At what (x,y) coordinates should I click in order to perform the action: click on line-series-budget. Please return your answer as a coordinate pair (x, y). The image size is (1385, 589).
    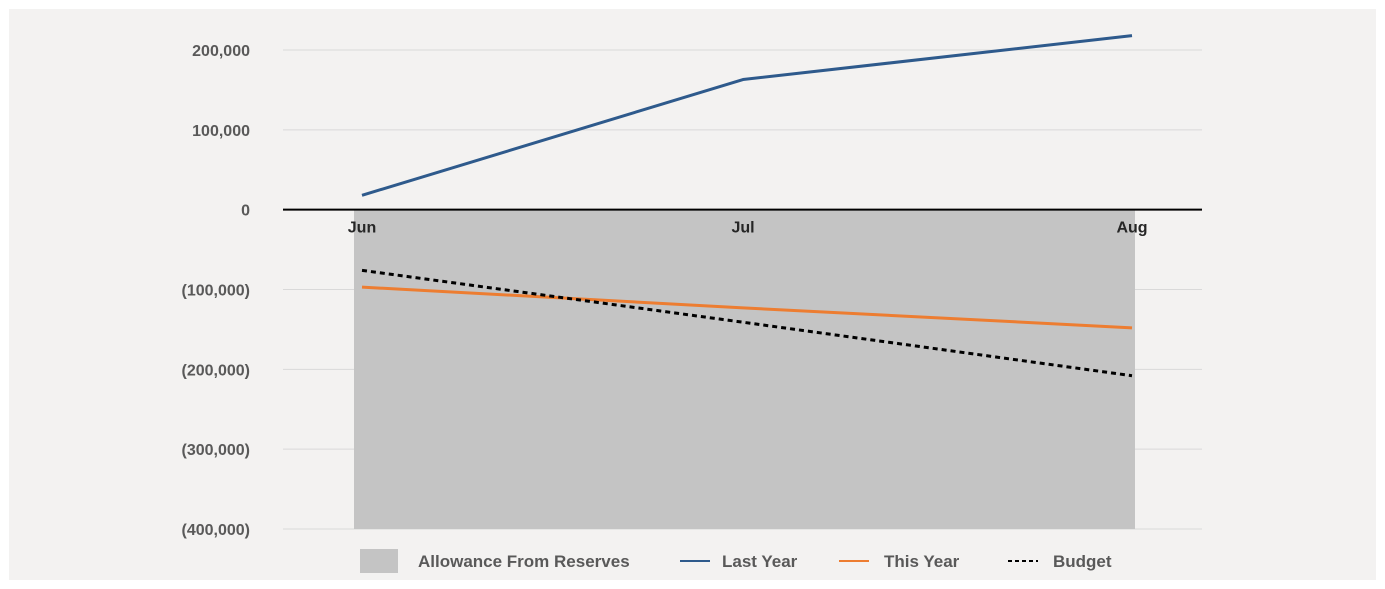
    Looking at the image, I should click on (747, 323).